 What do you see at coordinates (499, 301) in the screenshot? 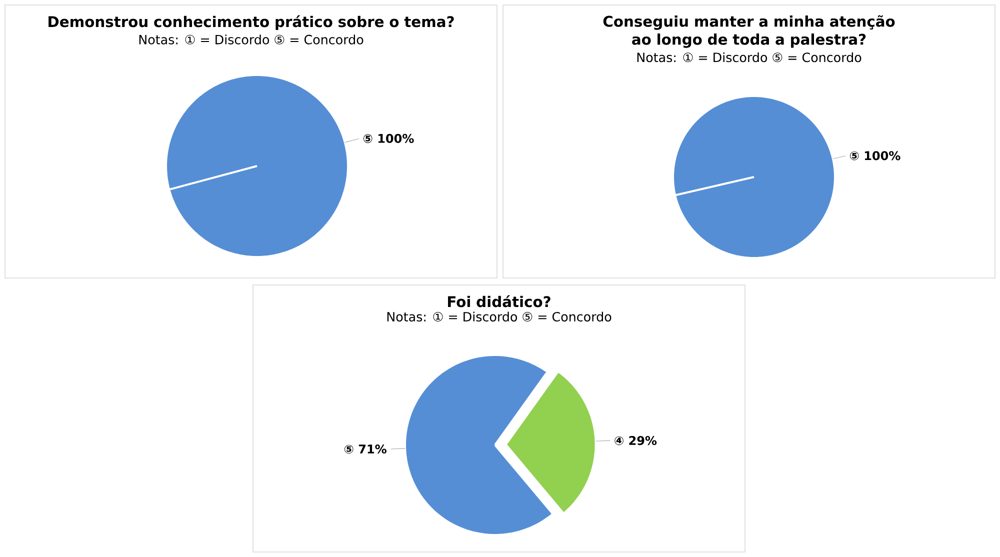
I see `chart-title: Foi didático?` at bounding box center [499, 301].